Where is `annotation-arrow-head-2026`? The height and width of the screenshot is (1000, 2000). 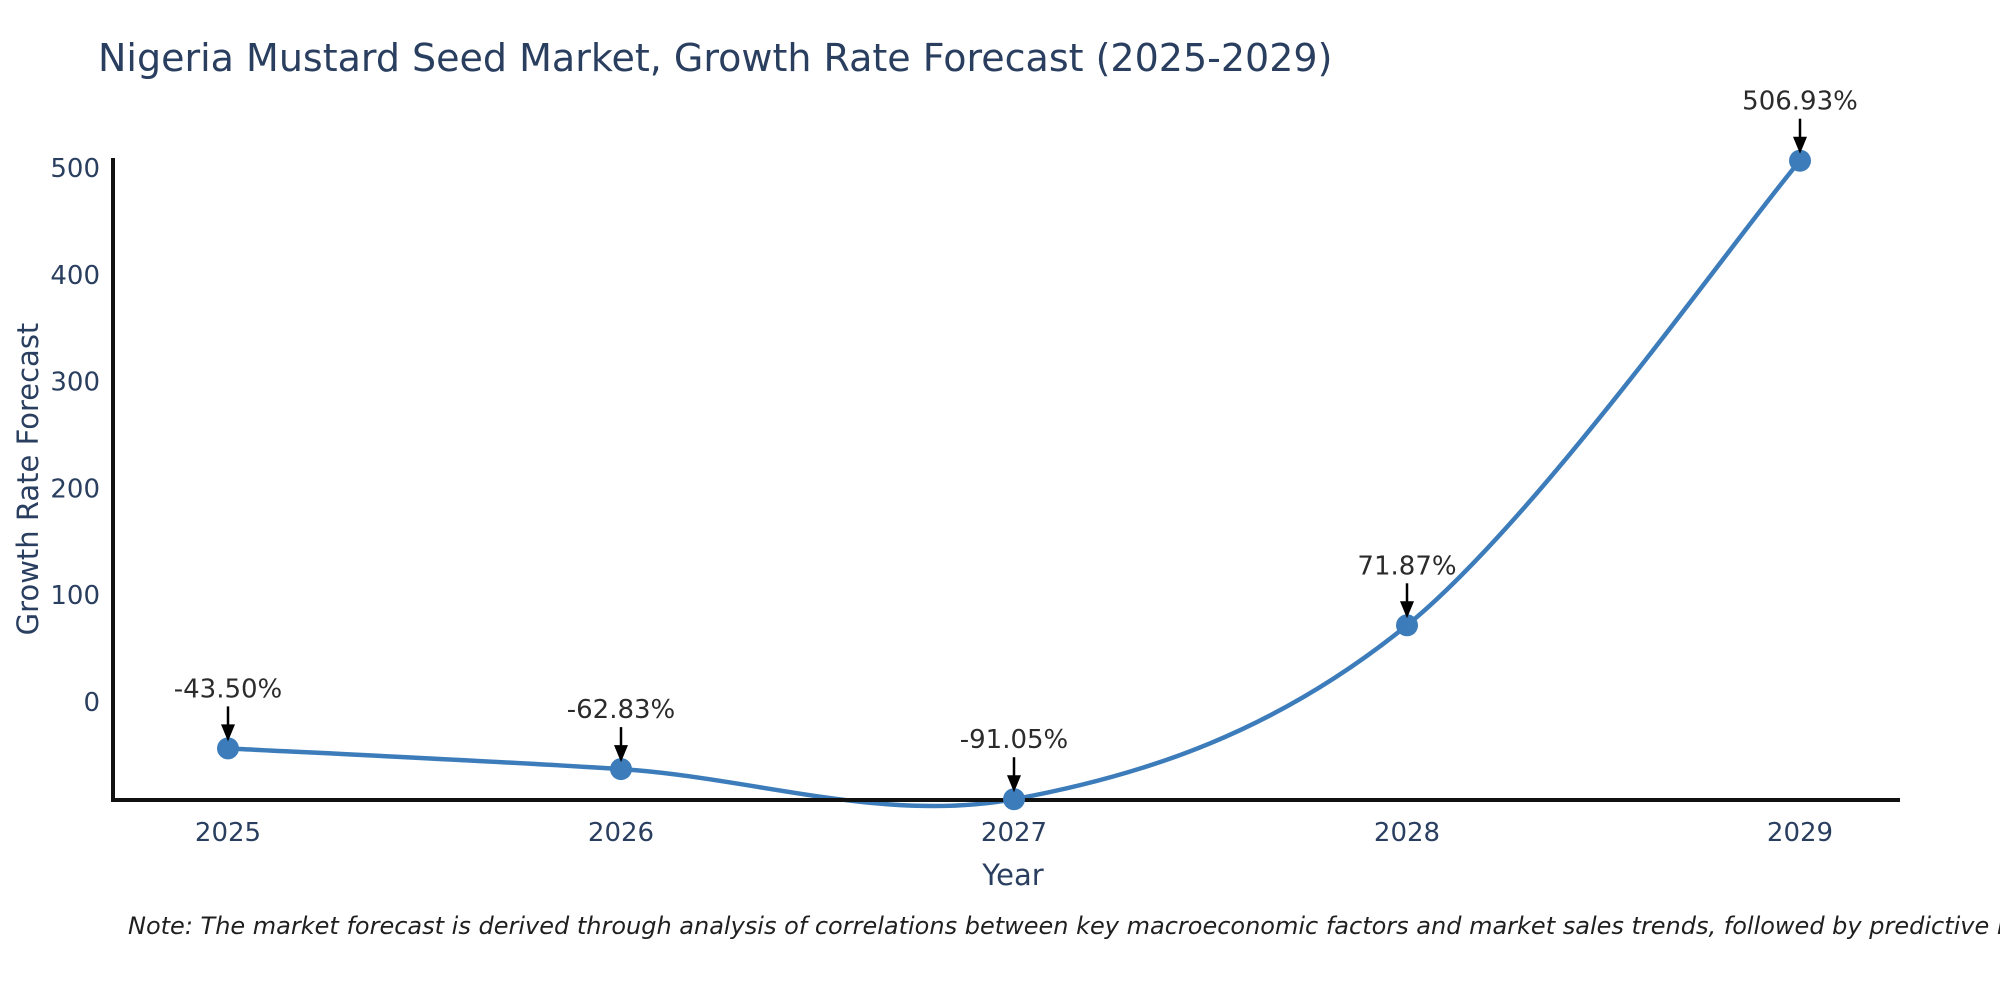 annotation-arrow-head-2026 is located at coordinates (621, 754).